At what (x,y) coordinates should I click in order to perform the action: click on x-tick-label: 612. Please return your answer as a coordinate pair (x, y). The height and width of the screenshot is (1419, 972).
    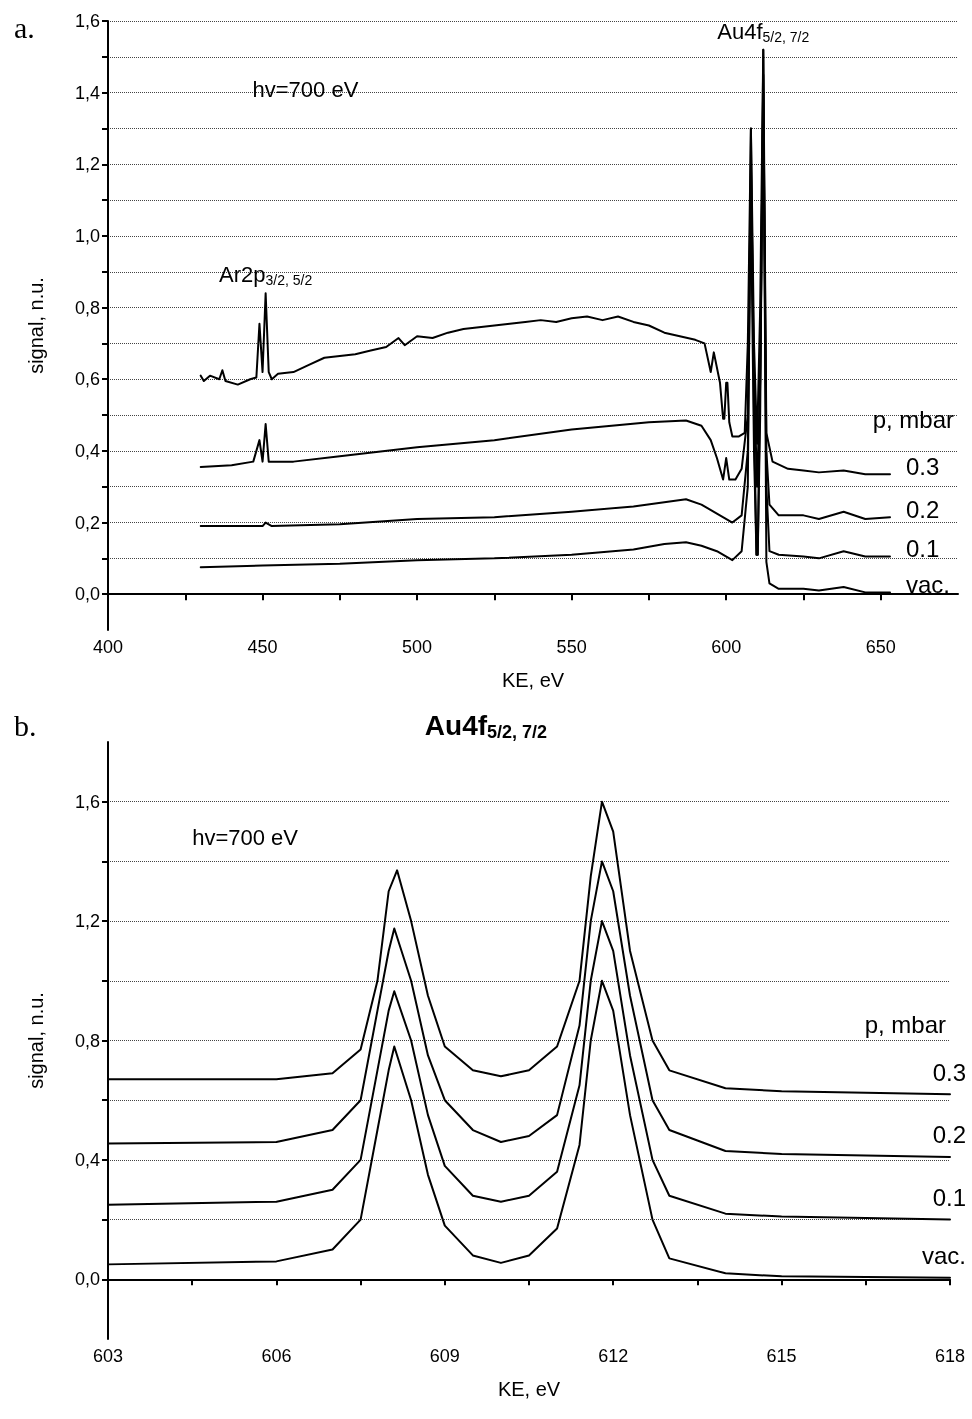
    Looking at the image, I should click on (613, 1356).